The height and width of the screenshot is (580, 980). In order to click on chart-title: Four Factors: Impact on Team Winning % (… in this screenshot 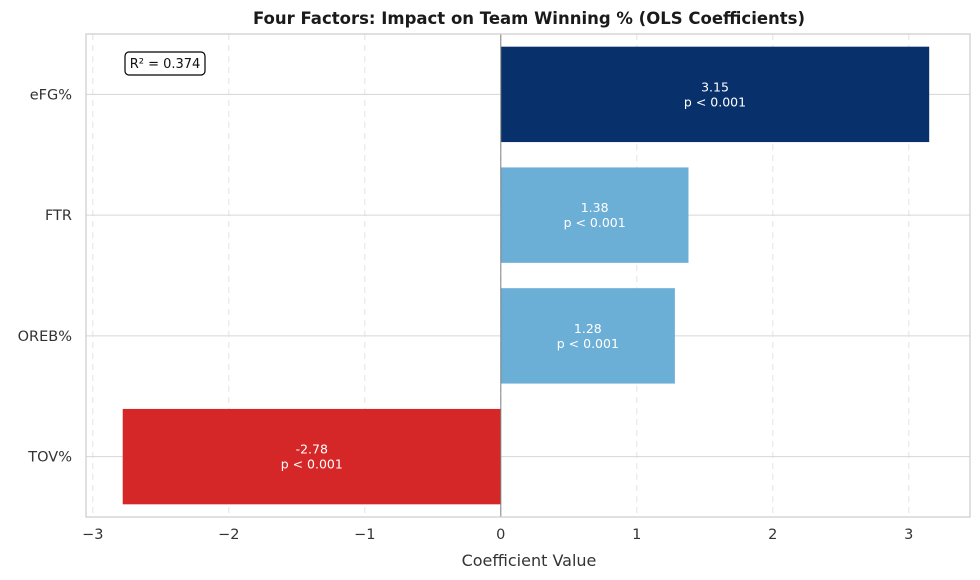, I will do `click(529, 18)`.